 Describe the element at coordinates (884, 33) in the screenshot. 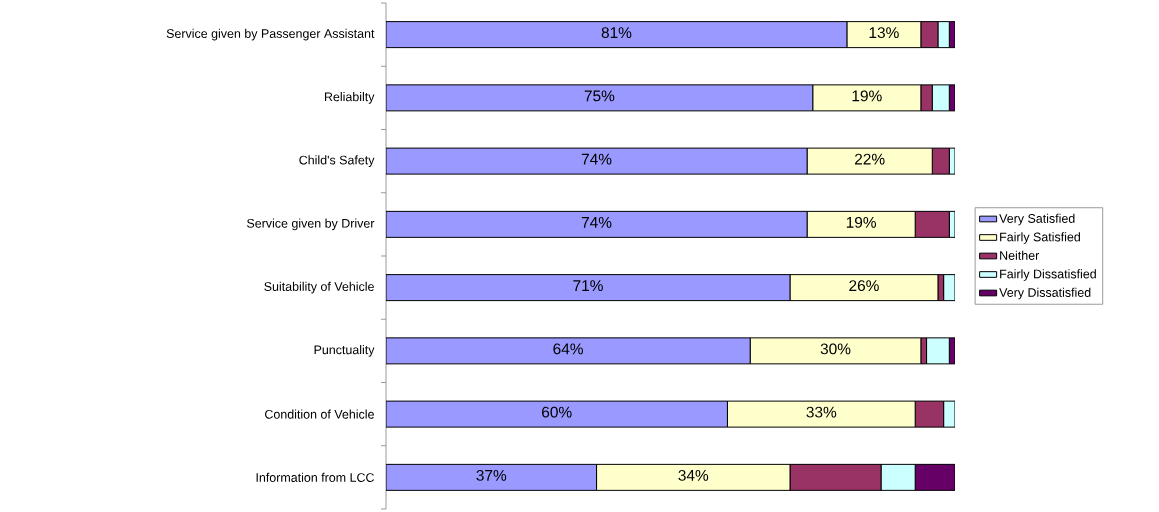

I see `data-label: 13%` at that location.